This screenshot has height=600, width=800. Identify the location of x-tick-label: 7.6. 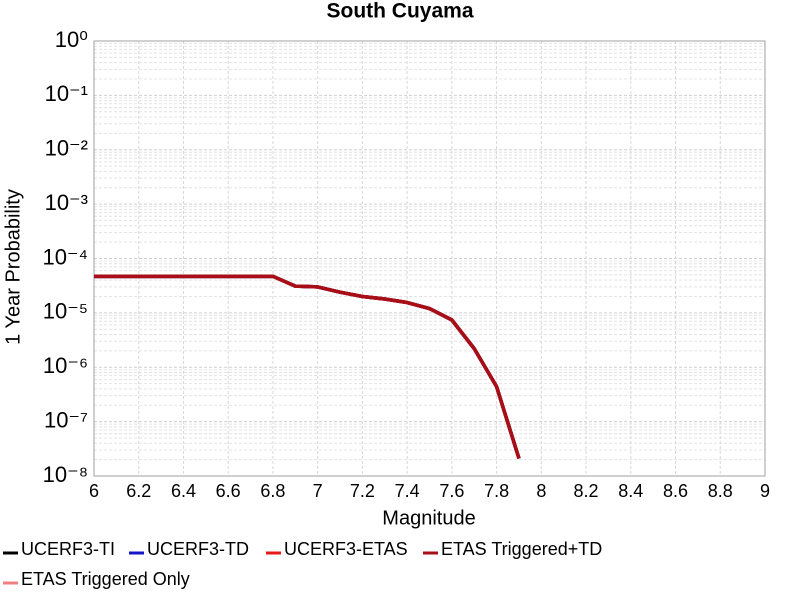
(451, 491).